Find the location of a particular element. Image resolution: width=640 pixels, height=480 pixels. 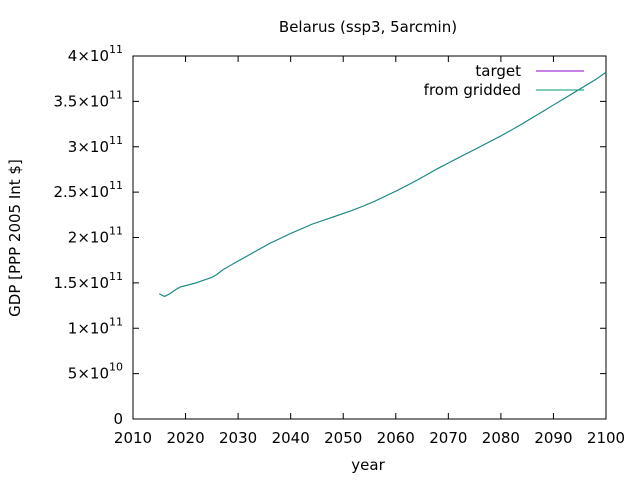

y-tick-label: 4×10¹¹ is located at coordinates (95, 54).